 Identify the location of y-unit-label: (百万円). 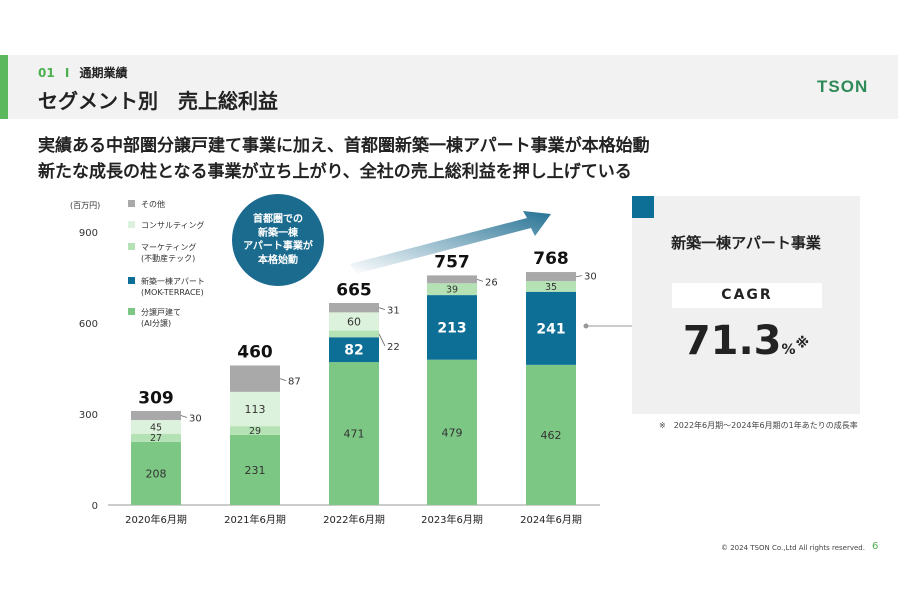
(85, 205).